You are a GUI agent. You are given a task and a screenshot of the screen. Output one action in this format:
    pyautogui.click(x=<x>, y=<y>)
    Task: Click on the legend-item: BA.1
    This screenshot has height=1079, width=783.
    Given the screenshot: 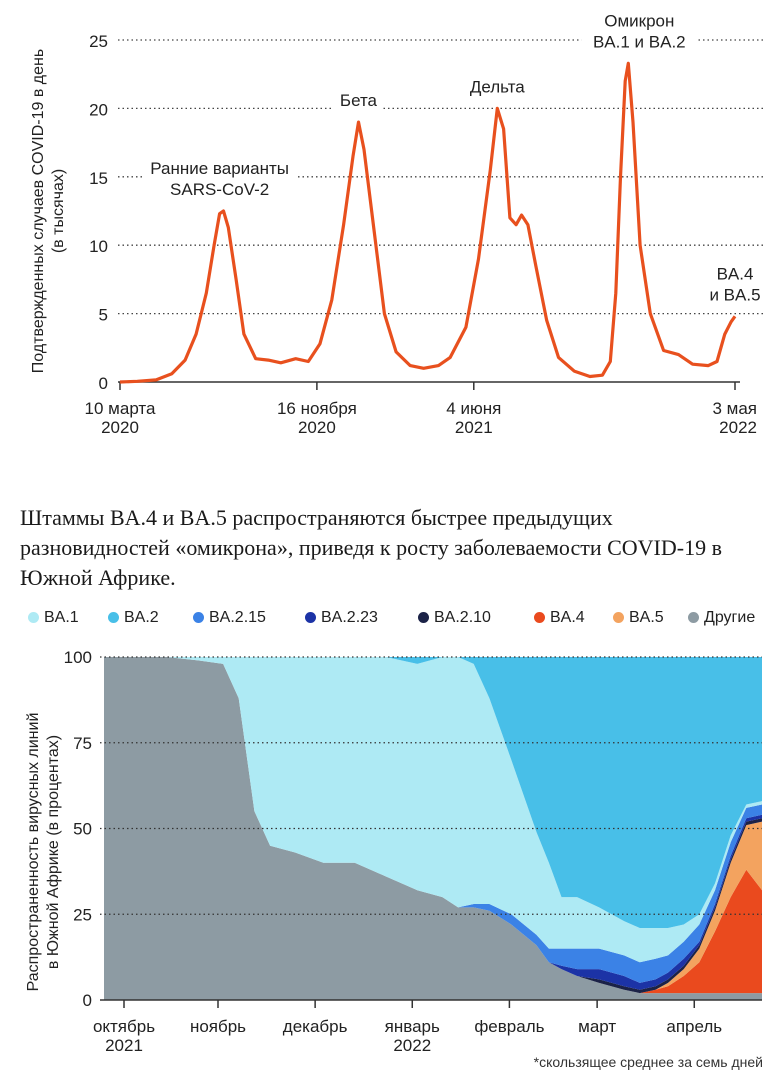 What is the action you would take?
    pyautogui.click(x=53, y=618)
    